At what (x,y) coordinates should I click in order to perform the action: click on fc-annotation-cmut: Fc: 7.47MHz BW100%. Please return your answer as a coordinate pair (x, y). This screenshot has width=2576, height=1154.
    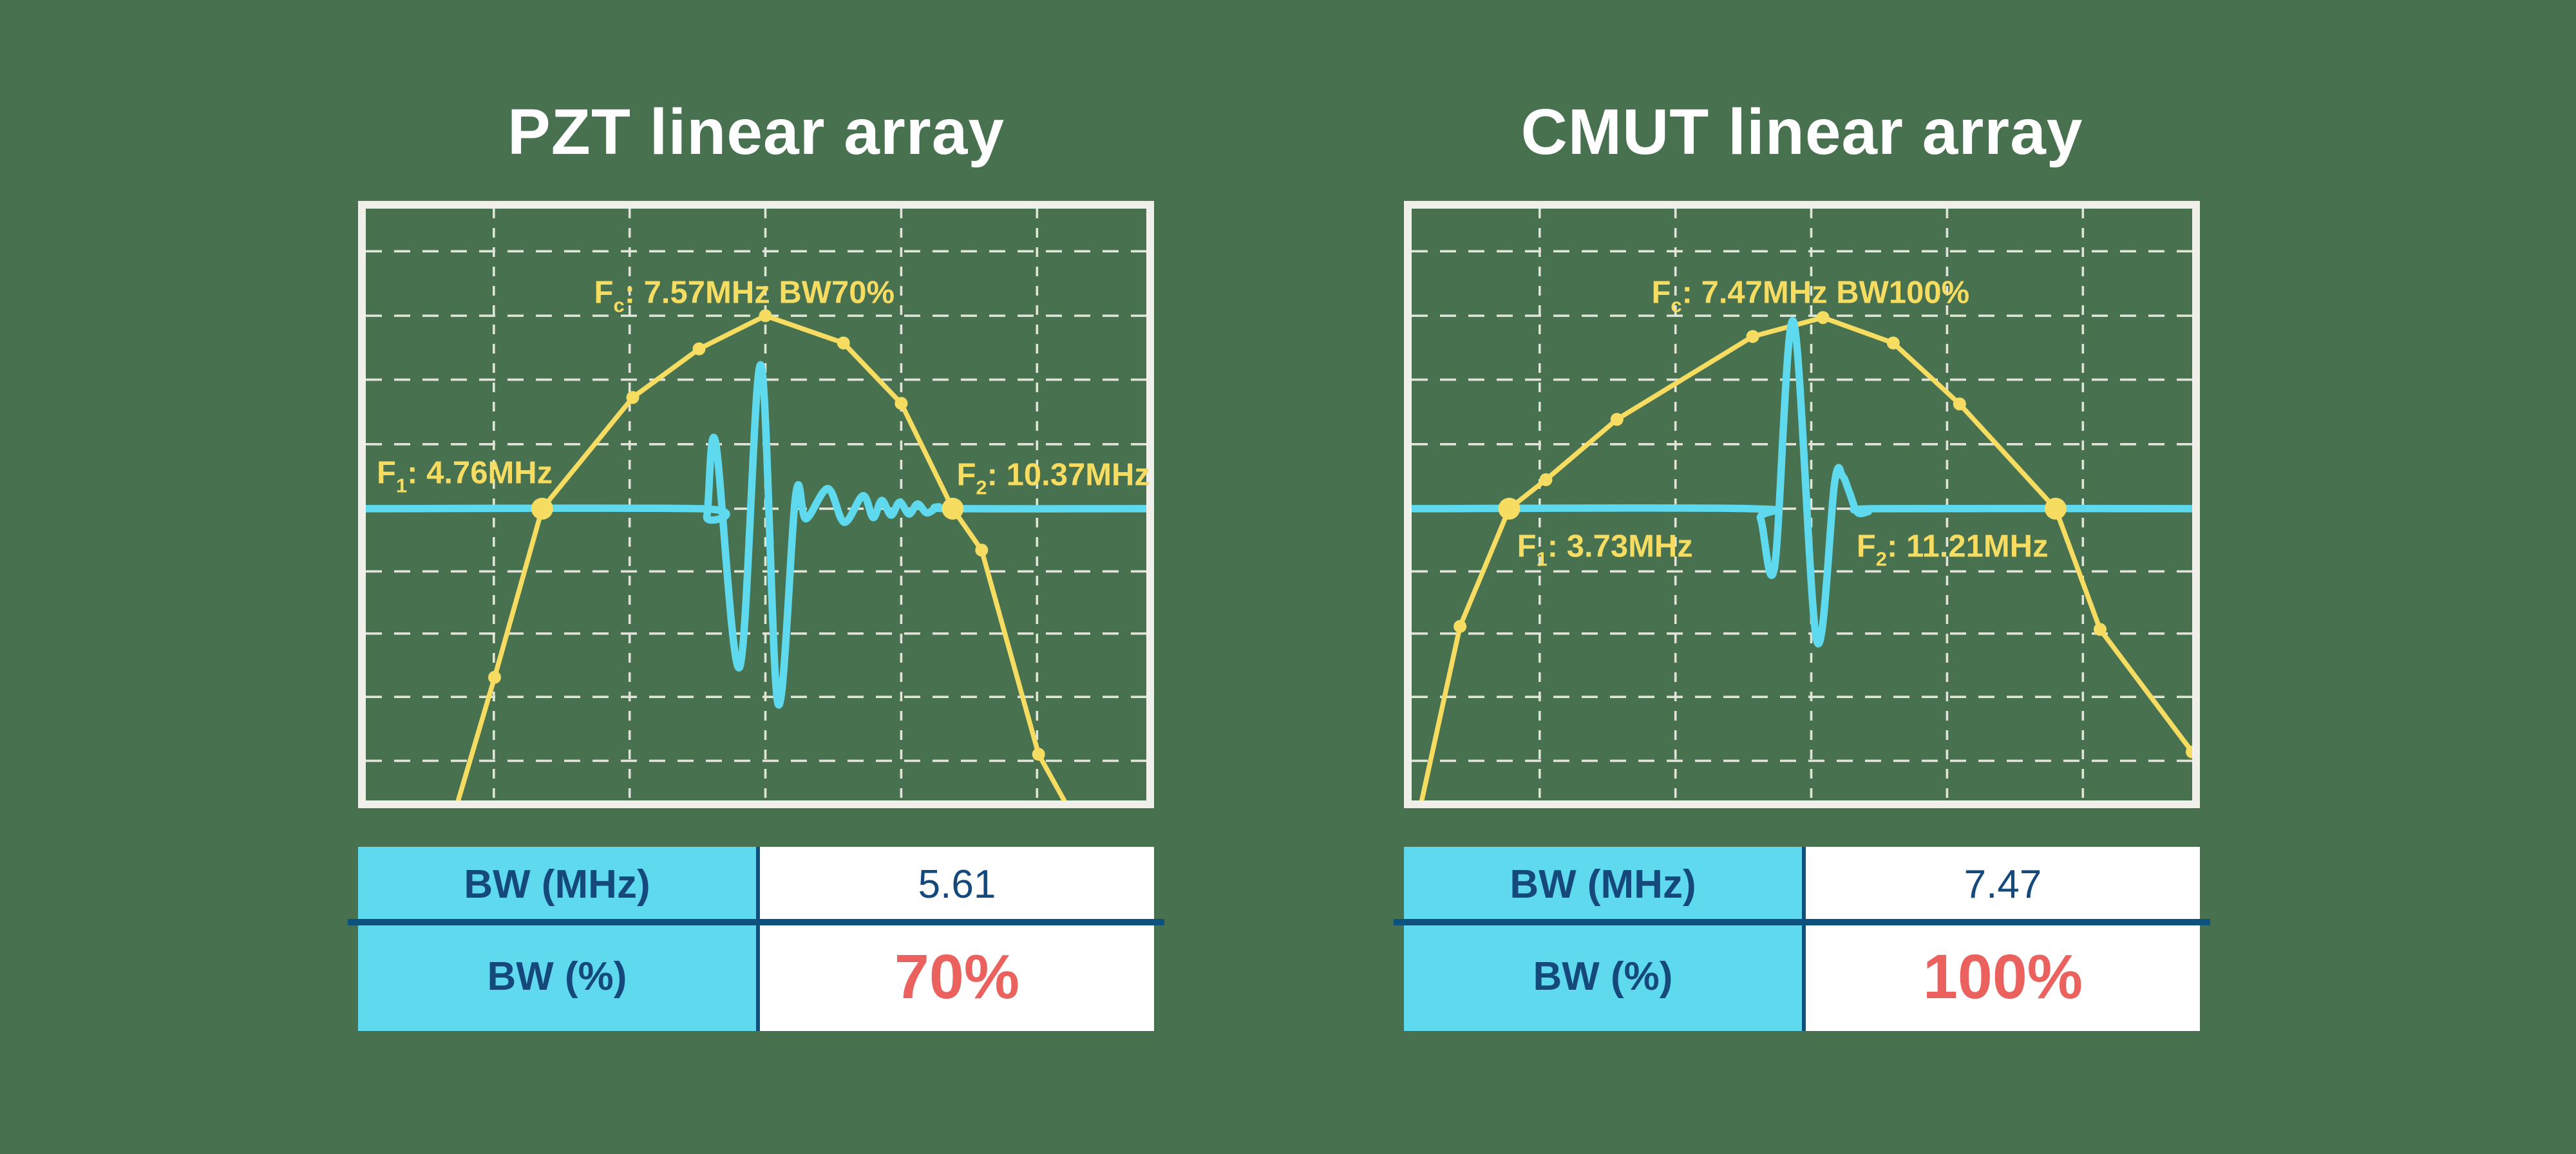
    Looking at the image, I should click on (1810, 295).